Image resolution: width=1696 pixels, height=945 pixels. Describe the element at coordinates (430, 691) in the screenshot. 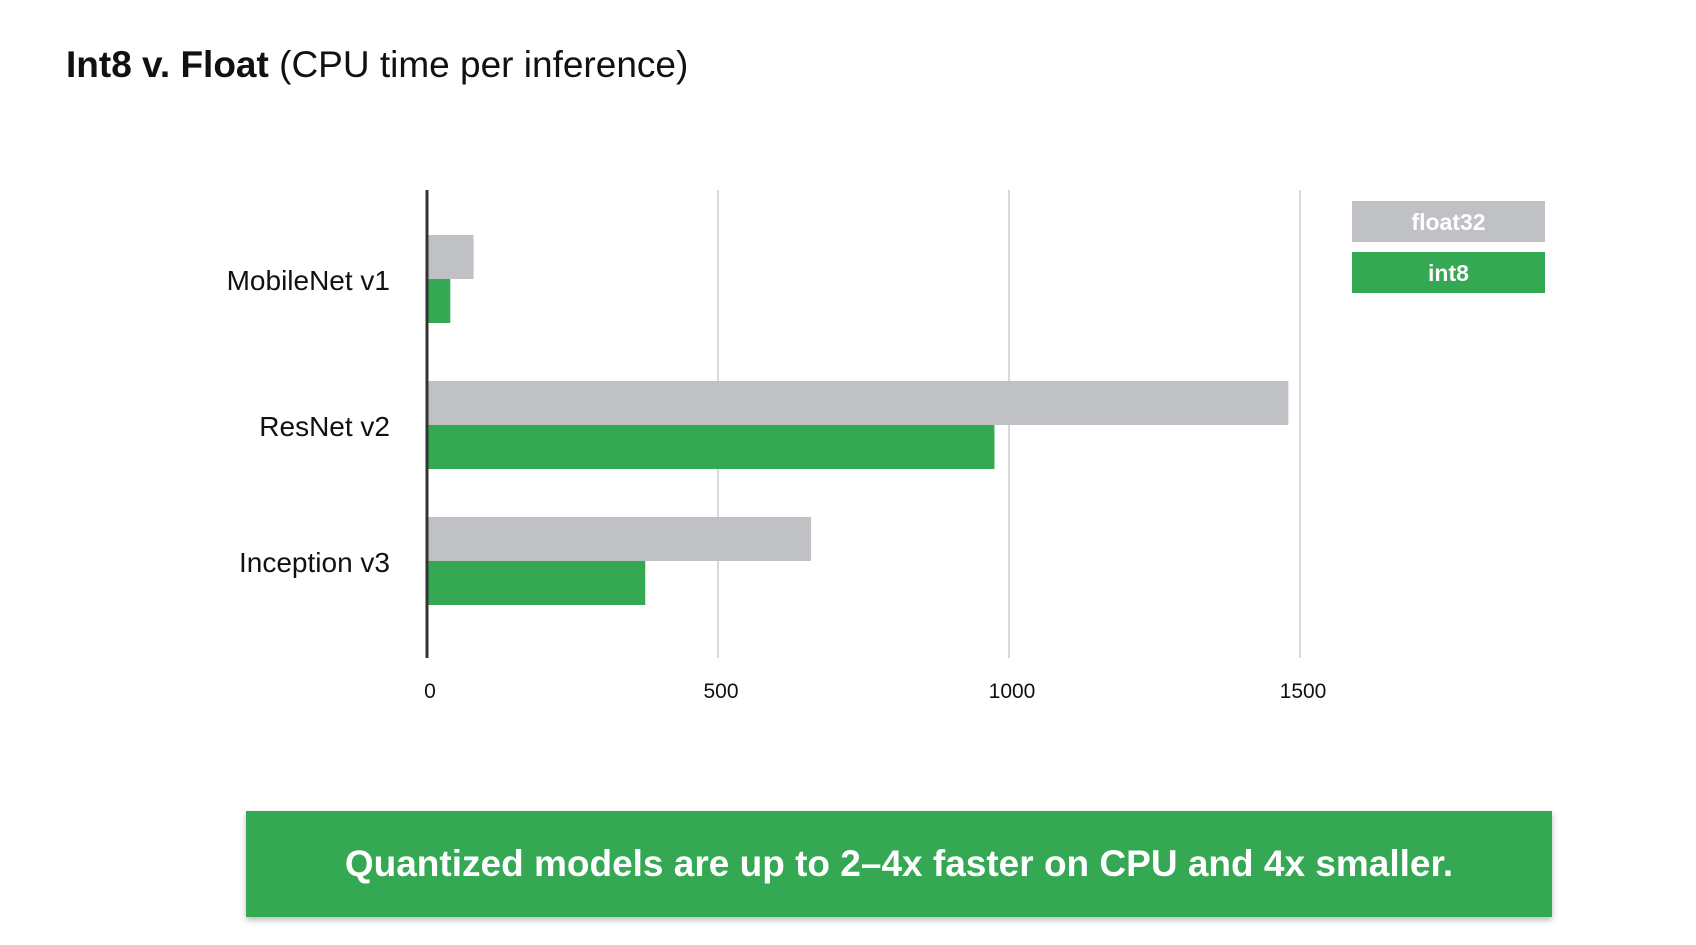

I see `x-tick-label-0: 0` at that location.